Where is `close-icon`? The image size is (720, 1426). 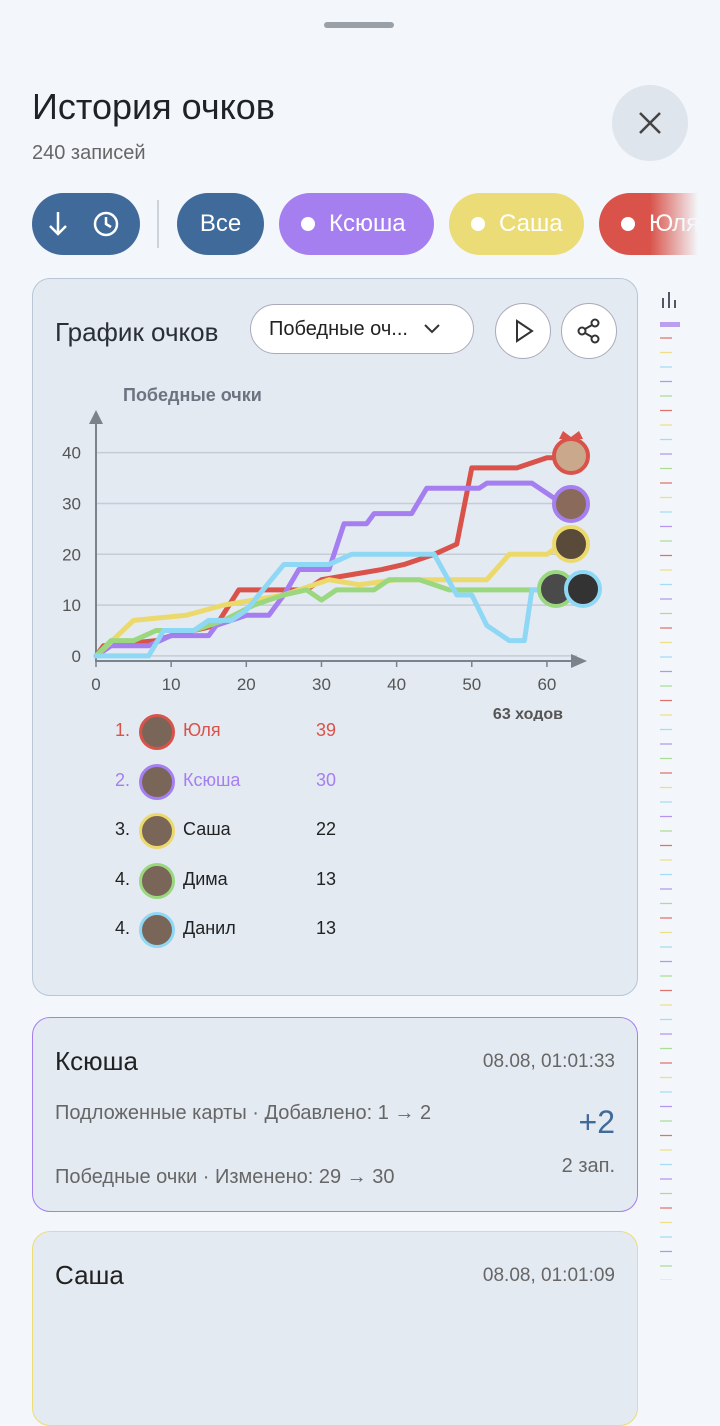 close-icon is located at coordinates (650, 123).